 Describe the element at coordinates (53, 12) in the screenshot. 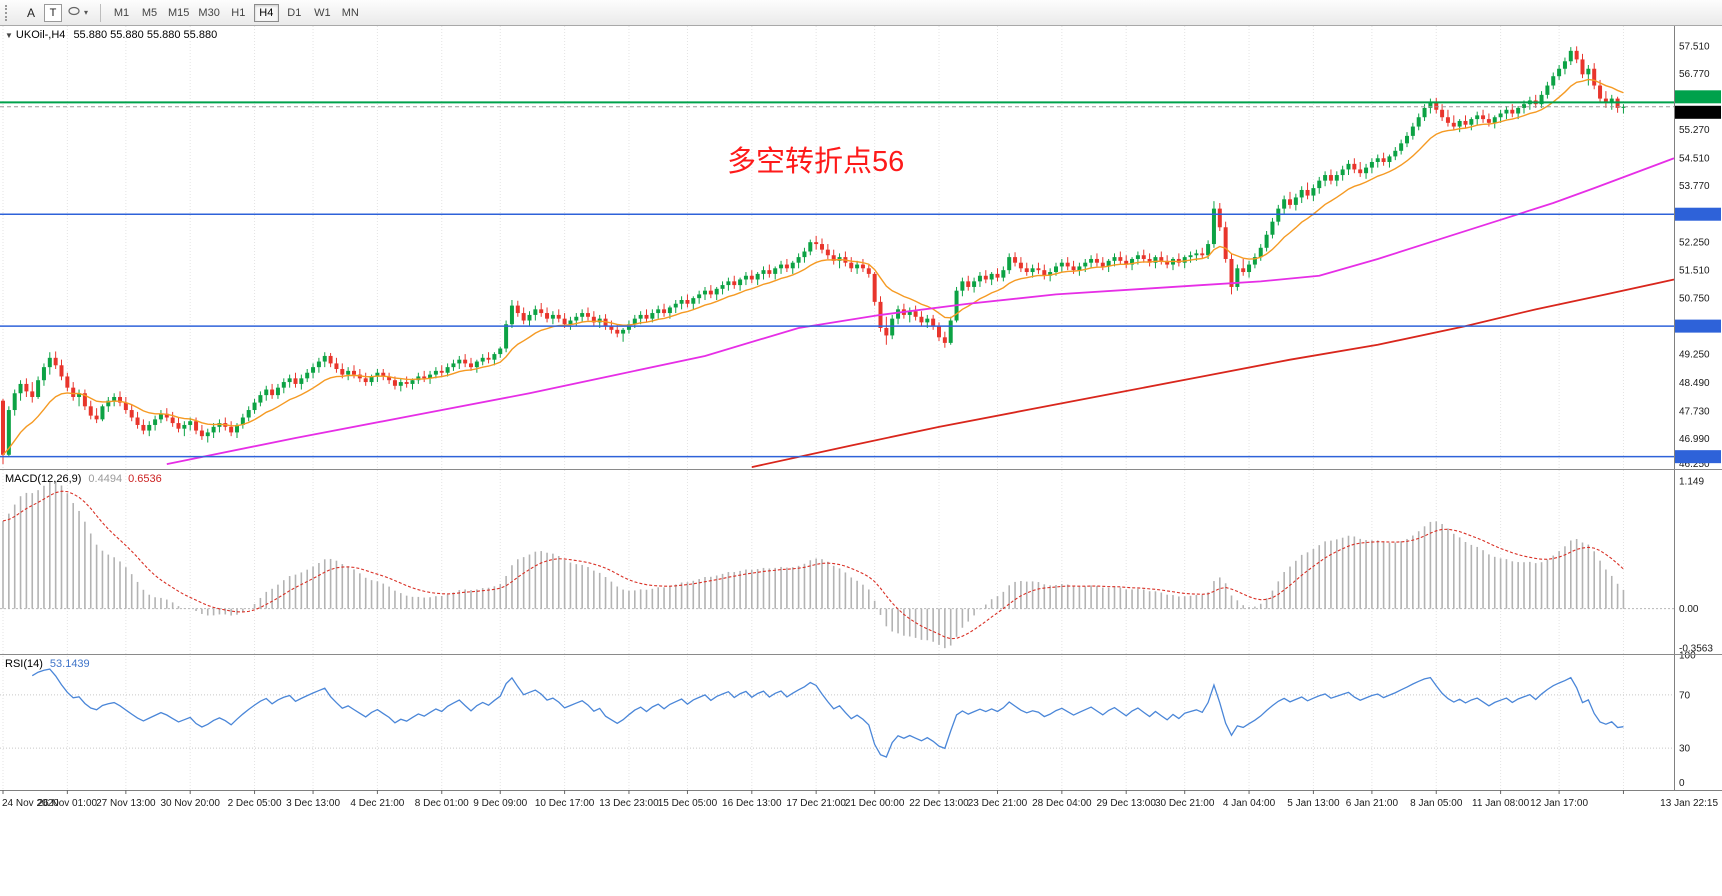

I see `text-tool-button: T` at that location.